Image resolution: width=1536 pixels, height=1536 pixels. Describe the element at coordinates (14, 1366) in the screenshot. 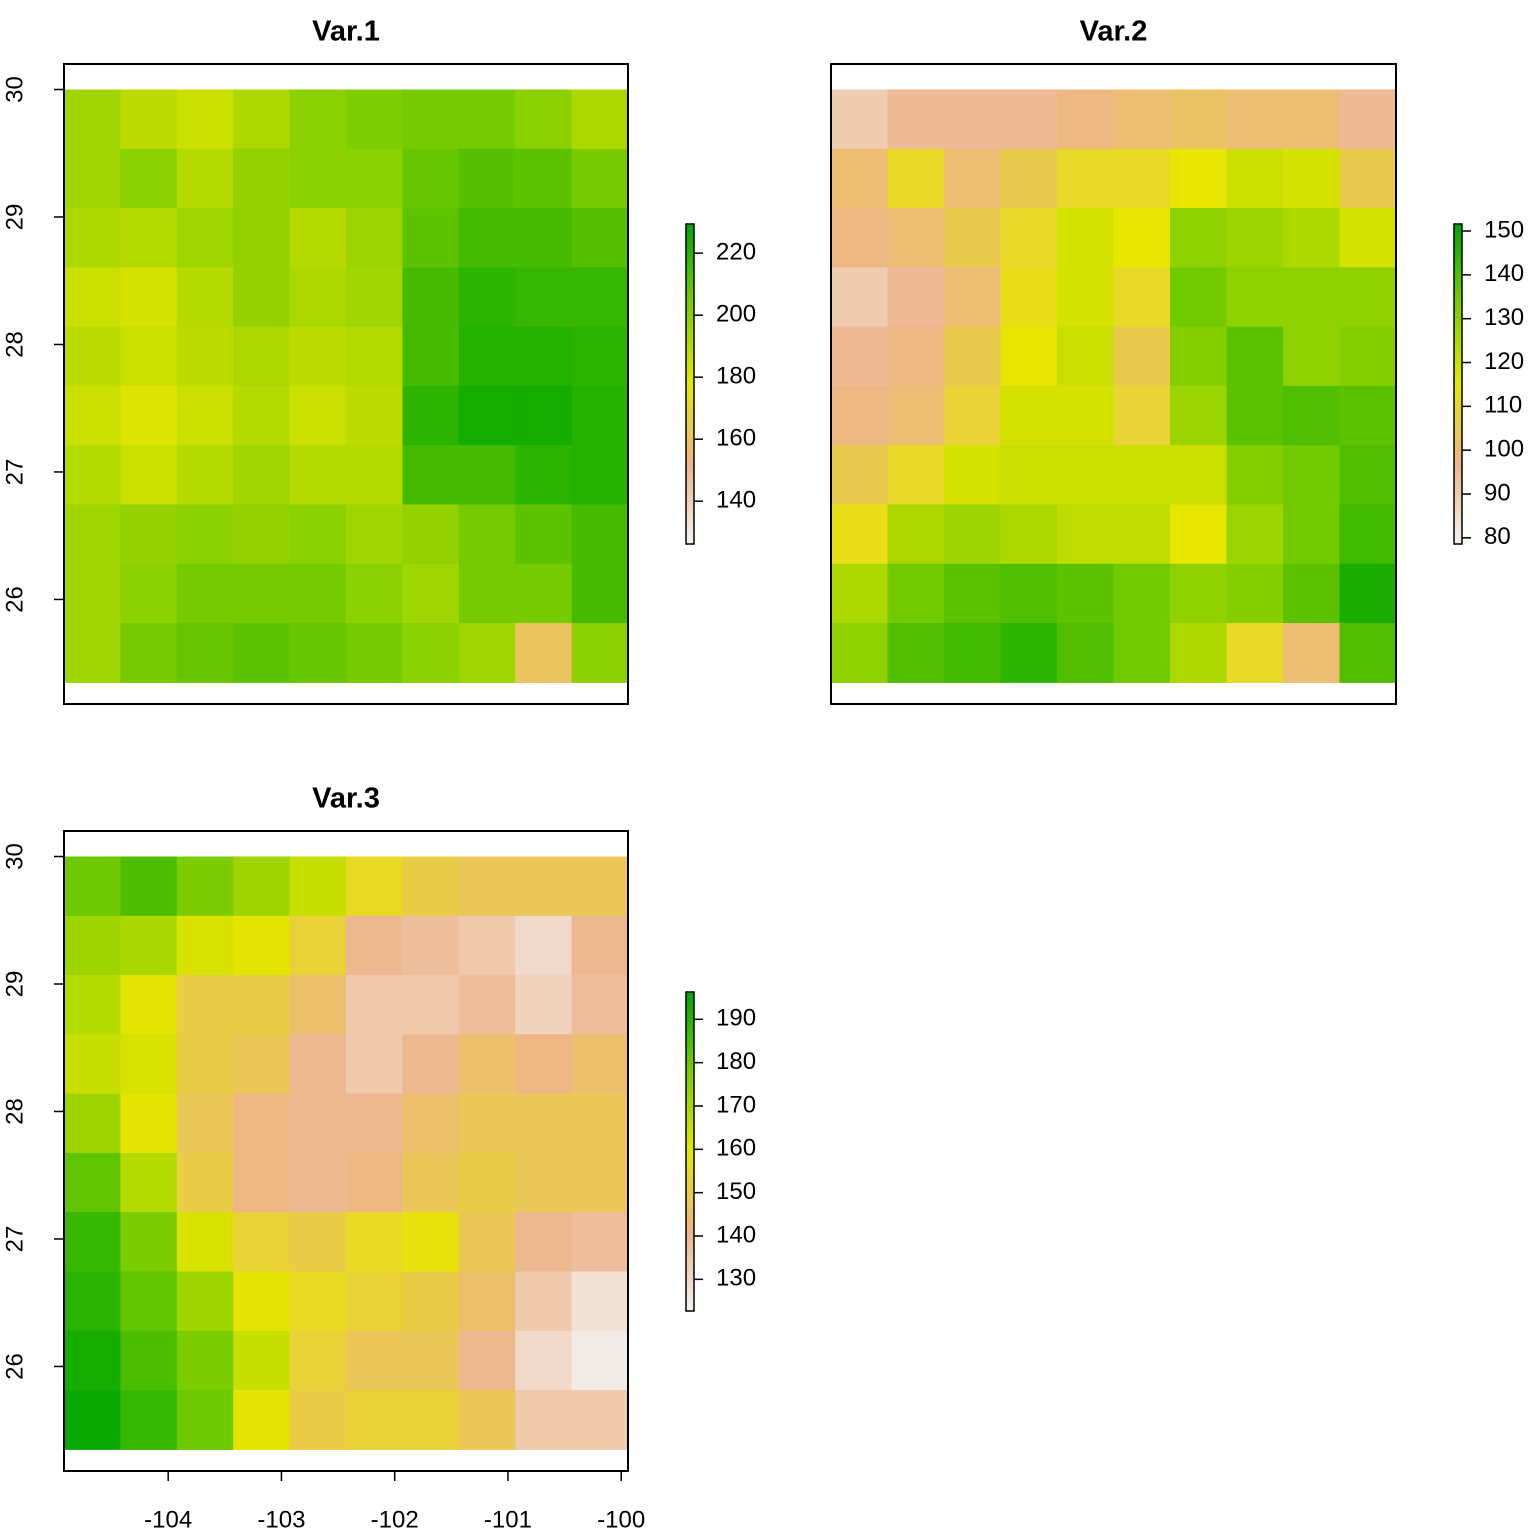

I see `y-tick-label: 26` at that location.